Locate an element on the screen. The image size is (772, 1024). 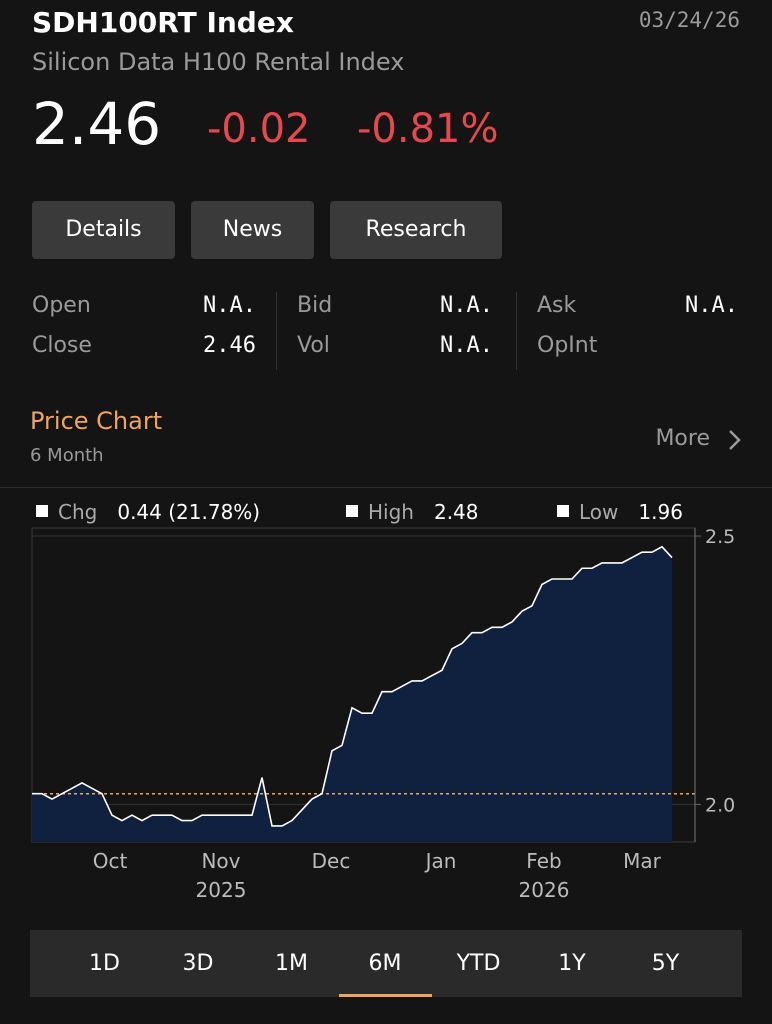
x-tick-label: Oct is located at coordinates (110, 861).